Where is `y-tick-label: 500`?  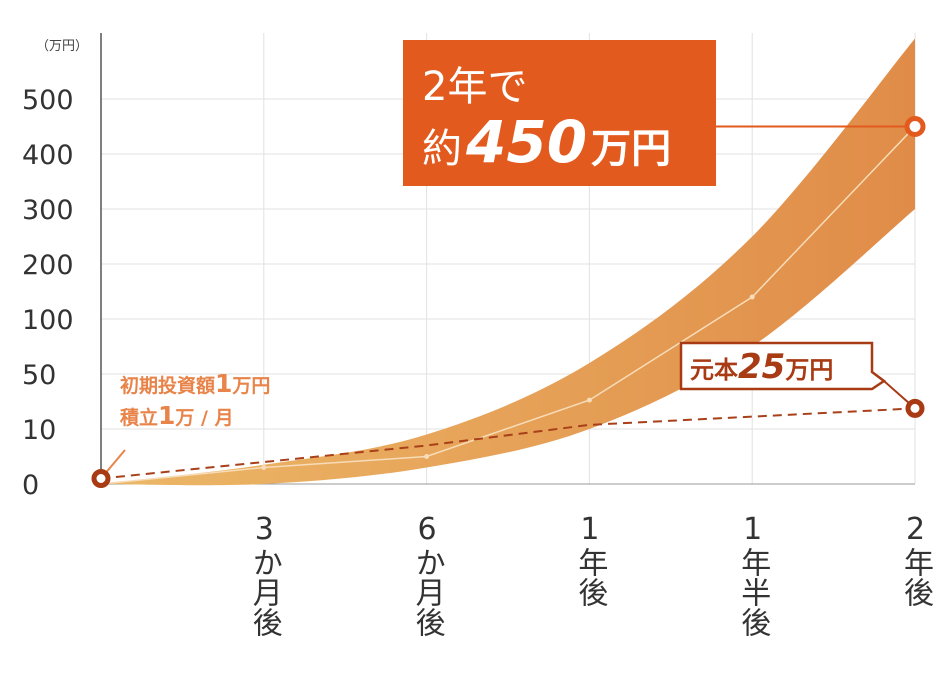
y-tick-label: 500 is located at coordinates (48, 100).